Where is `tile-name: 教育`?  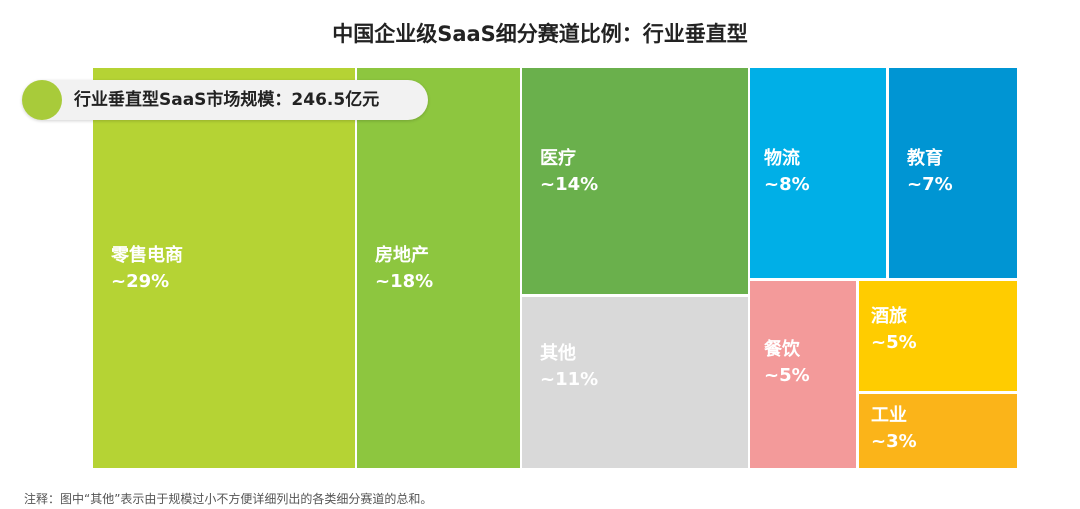
tile-name: 教育 is located at coordinates (925, 158).